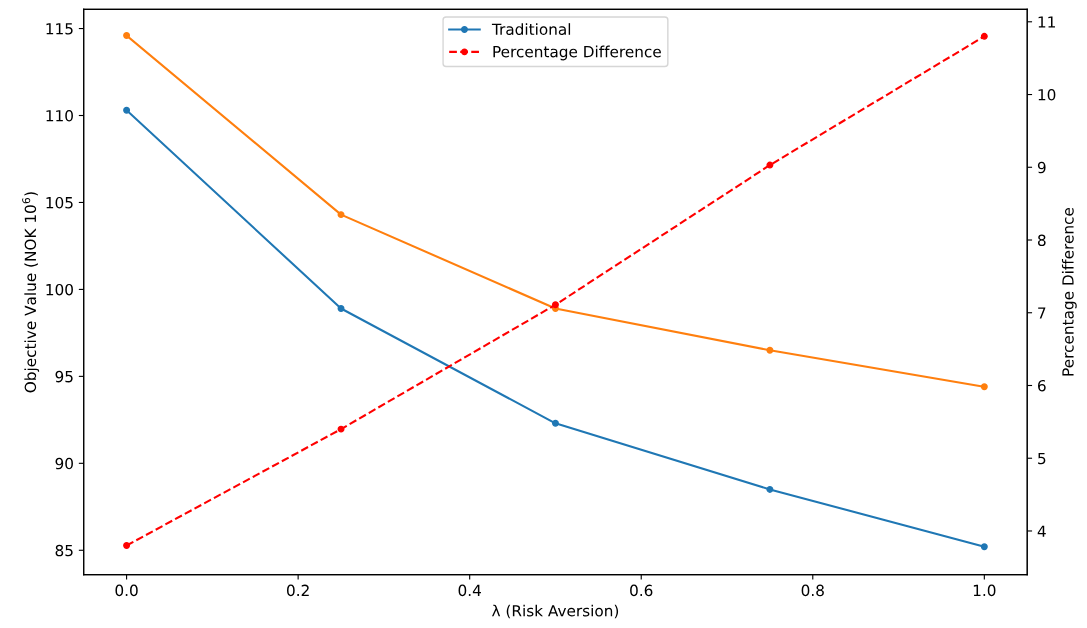 The image size is (1087, 628). I want to click on y2-tick-label: 11, so click(1046, 22).